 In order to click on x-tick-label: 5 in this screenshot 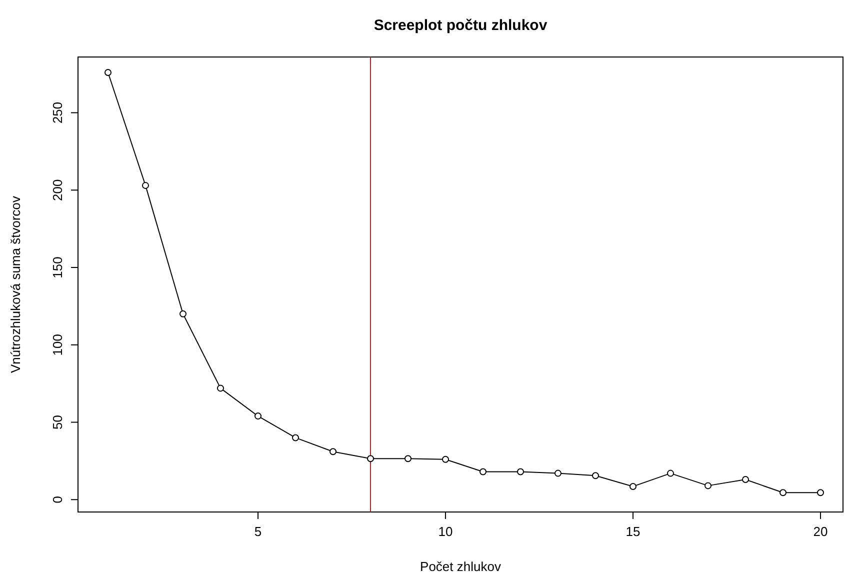, I will do `click(258, 531)`.